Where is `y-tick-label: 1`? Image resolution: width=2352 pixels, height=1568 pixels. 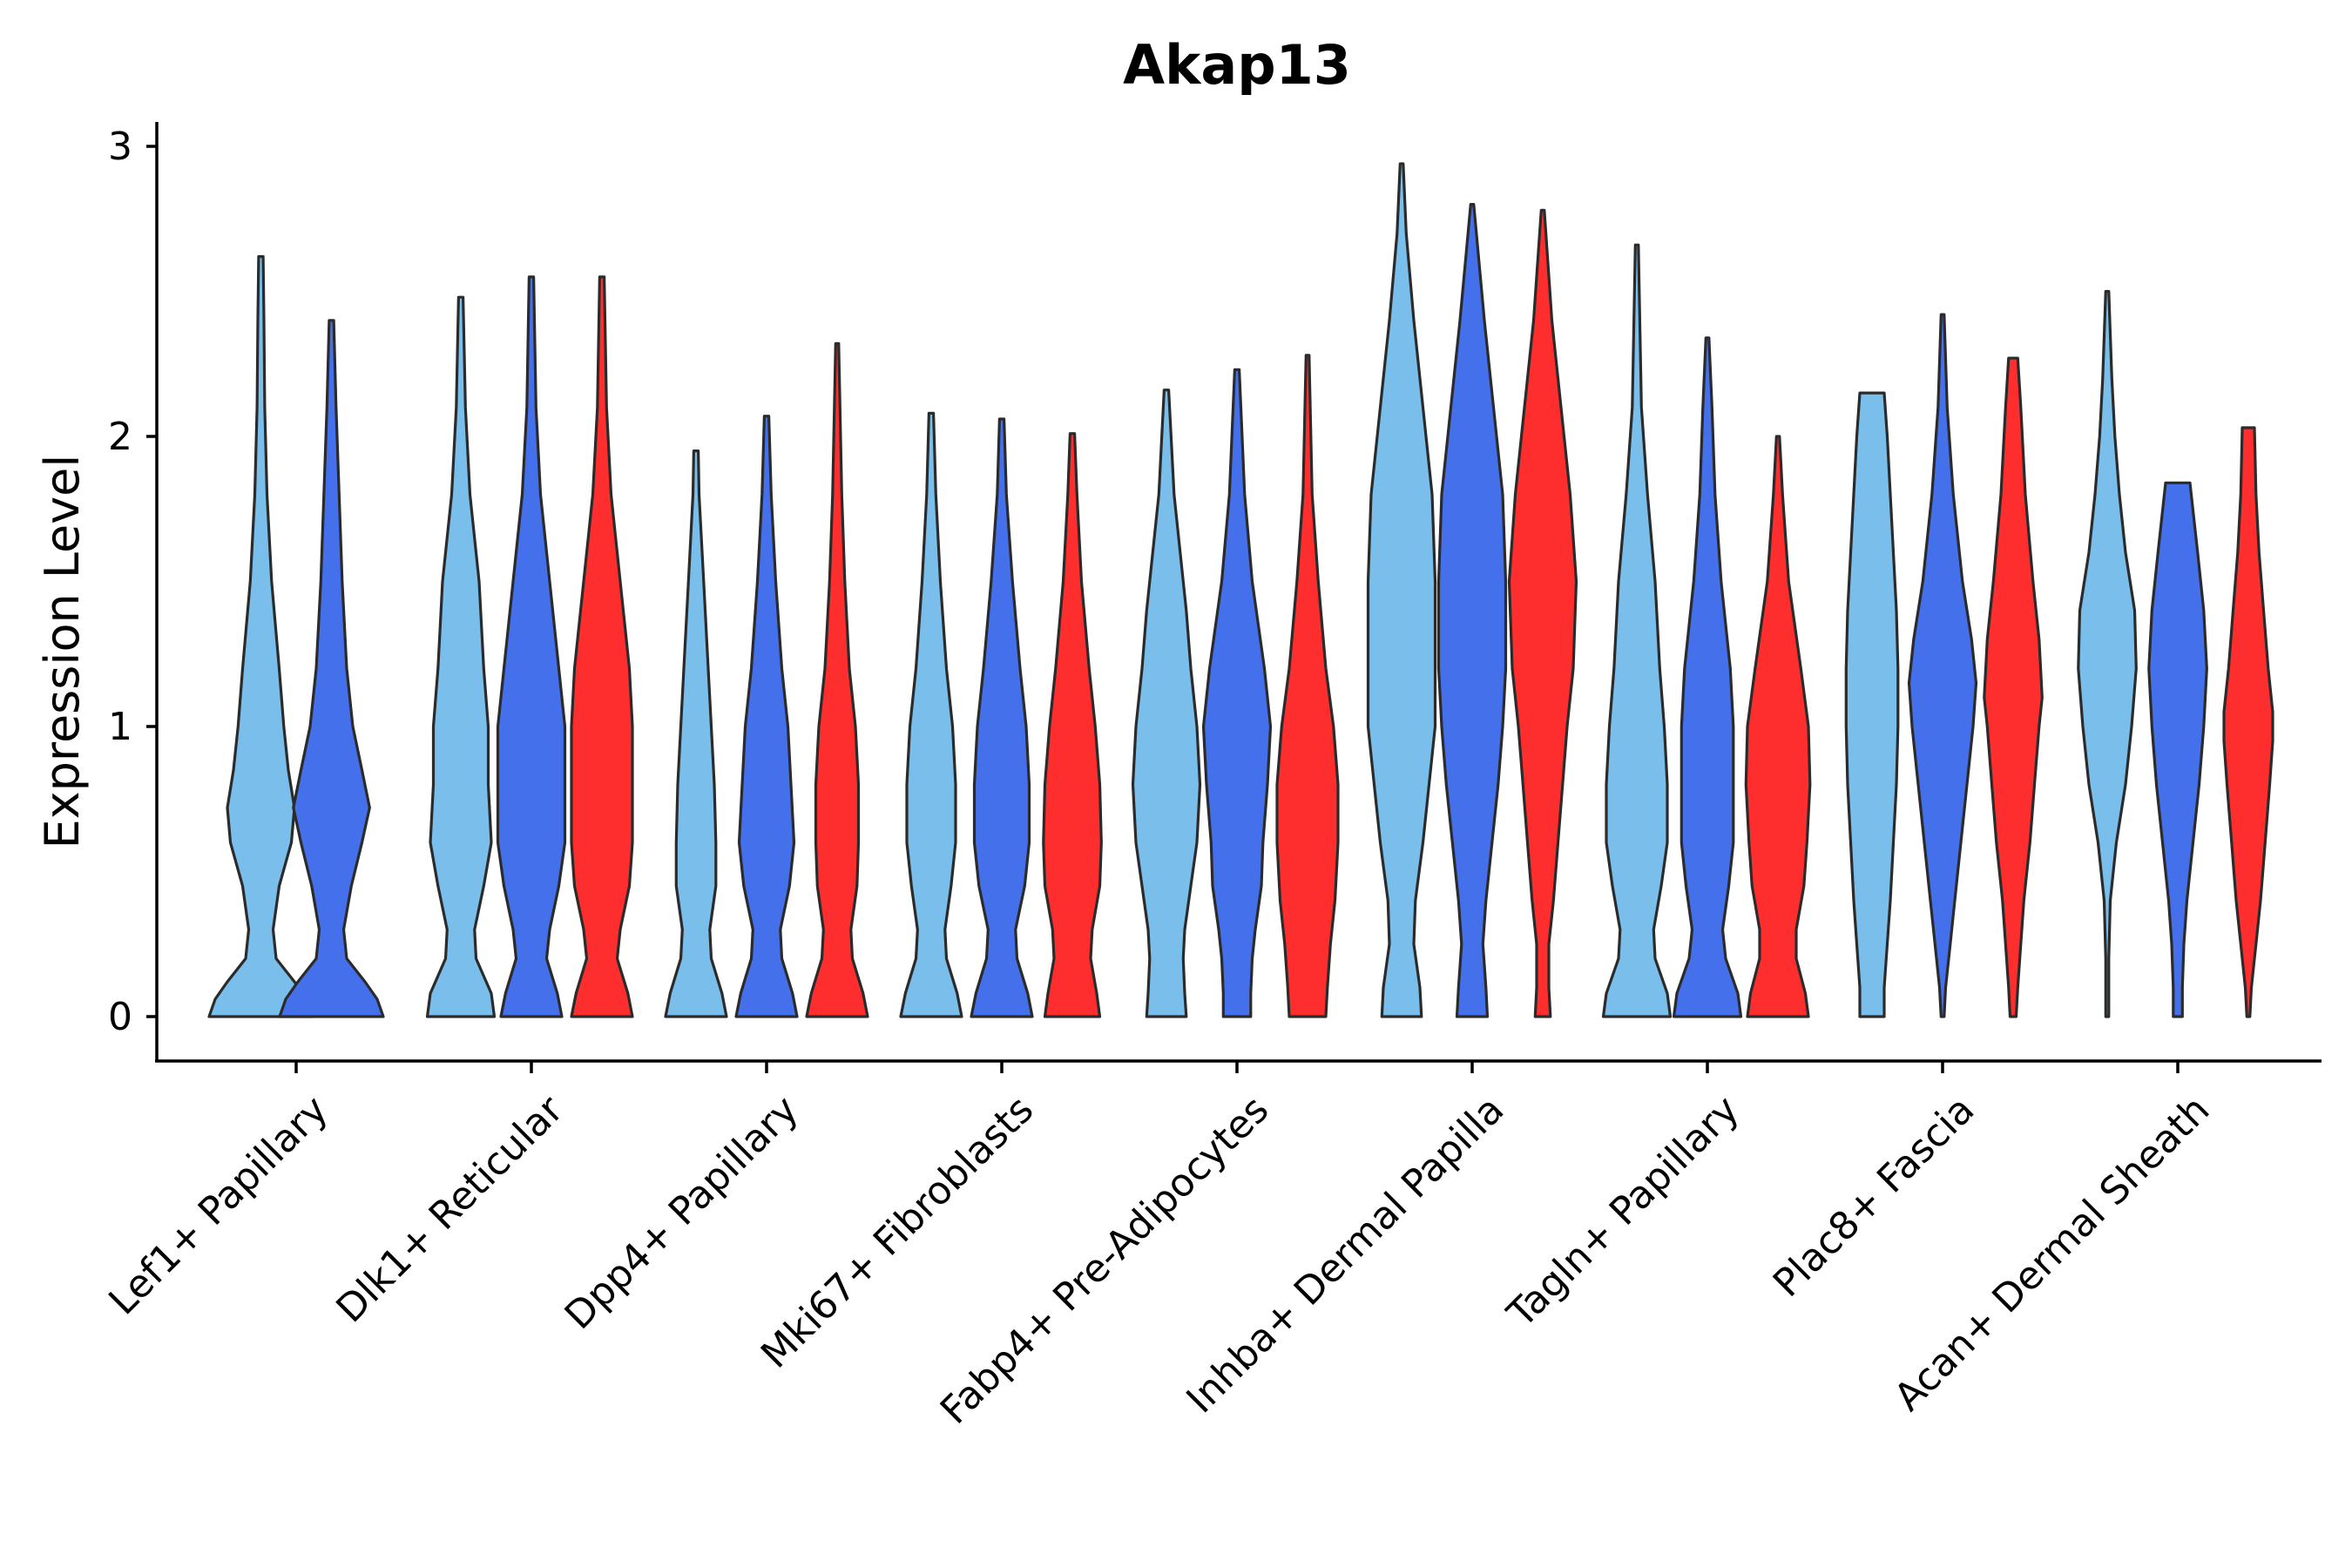 y-tick-label: 1 is located at coordinates (120, 727).